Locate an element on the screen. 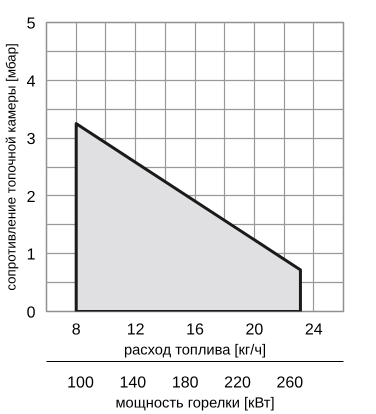  x-tick-label: 24 is located at coordinates (313, 330).